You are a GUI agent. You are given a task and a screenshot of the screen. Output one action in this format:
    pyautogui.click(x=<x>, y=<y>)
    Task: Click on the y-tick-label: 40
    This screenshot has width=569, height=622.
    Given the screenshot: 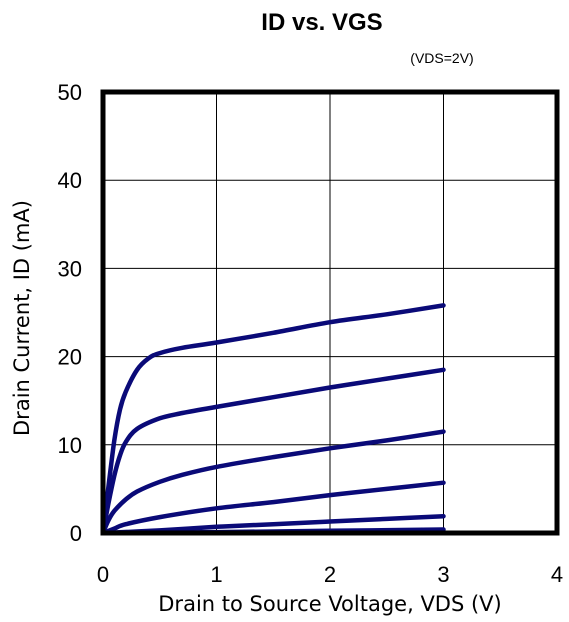 What is the action you would take?
    pyautogui.click(x=70, y=180)
    